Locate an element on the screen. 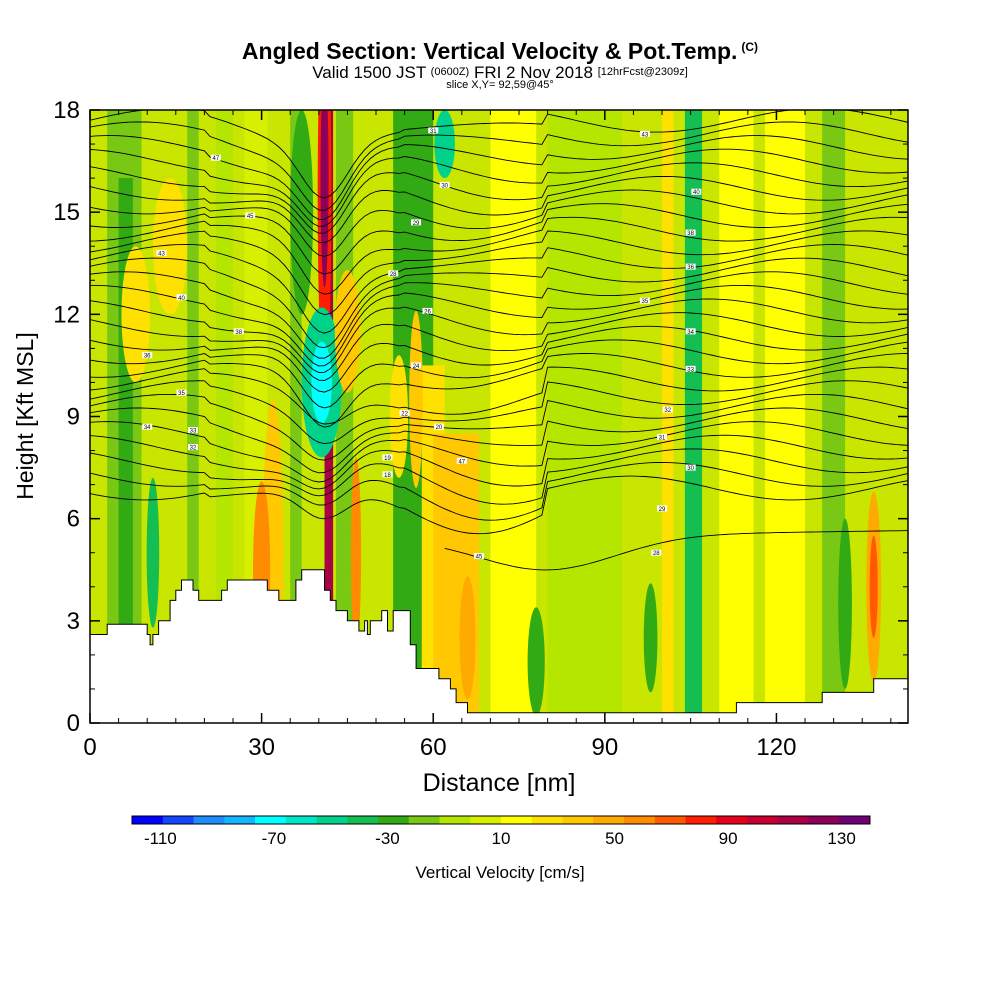 This screenshot has height=1000, width=1000. isentrope-label: 29 is located at coordinates (416, 224).